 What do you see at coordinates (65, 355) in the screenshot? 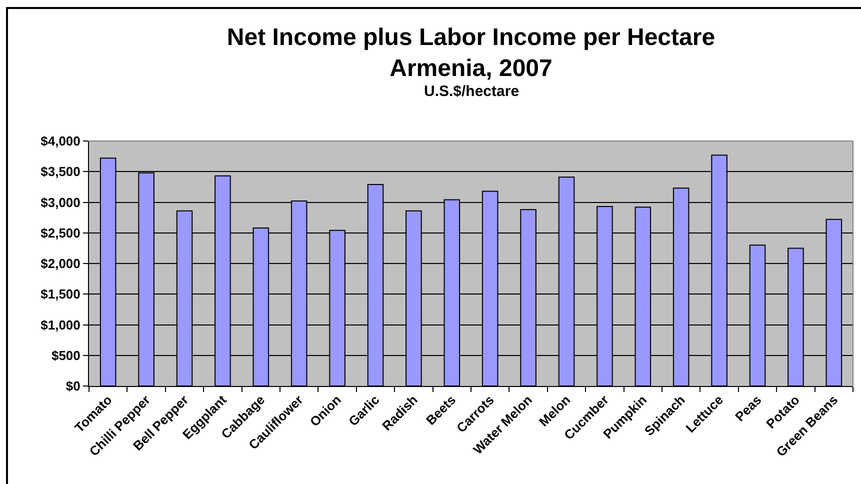
I see `y-tick-label: $500` at bounding box center [65, 355].